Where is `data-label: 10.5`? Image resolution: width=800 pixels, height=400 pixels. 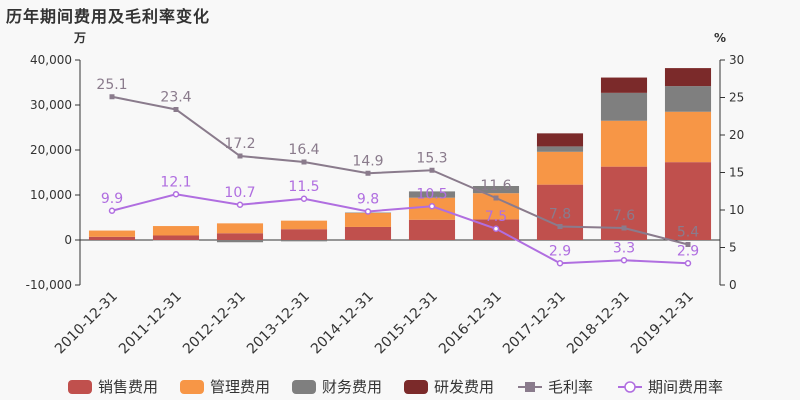
data-label: 10.5 is located at coordinates (431, 194).